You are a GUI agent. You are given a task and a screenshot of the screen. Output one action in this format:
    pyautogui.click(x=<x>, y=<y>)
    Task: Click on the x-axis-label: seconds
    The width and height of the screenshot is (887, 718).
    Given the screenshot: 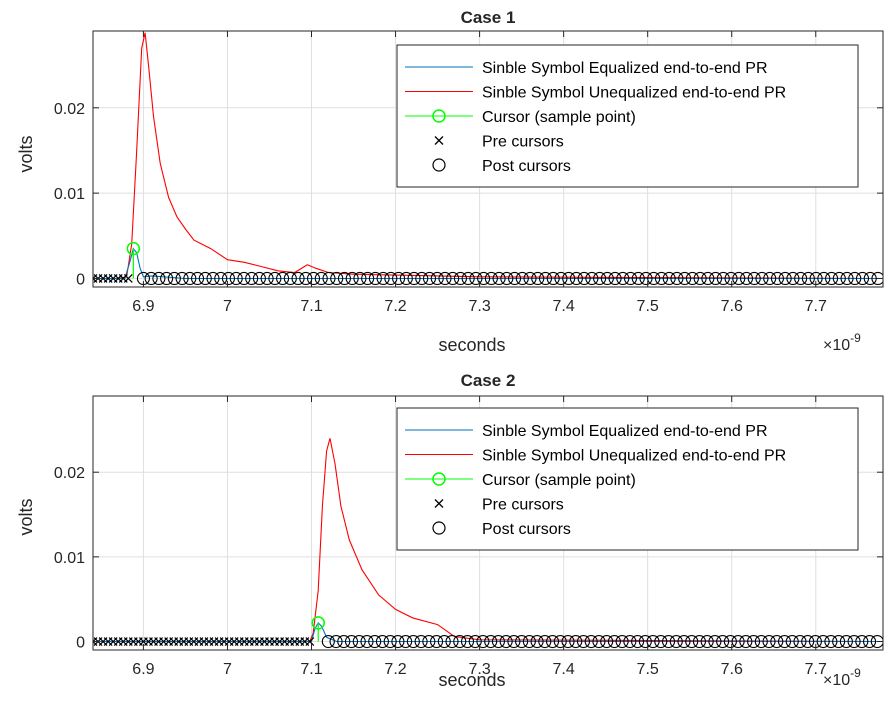 What is the action you would take?
    pyautogui.click(x=471, y=345)
    